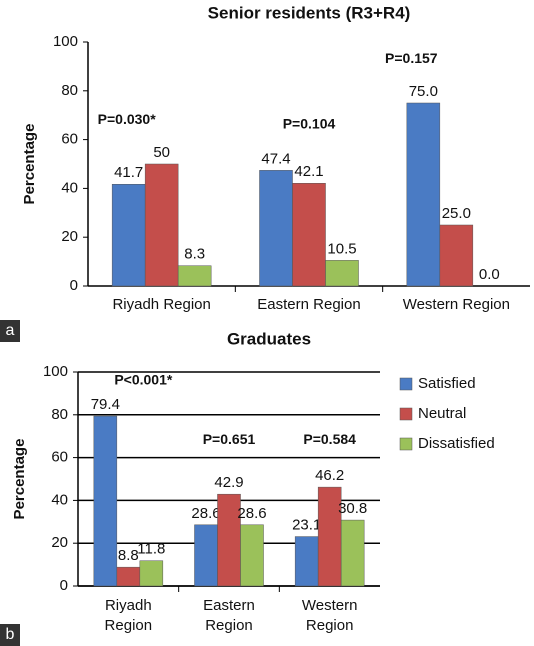  I want to click on panel-label: a, so click(10, 330).